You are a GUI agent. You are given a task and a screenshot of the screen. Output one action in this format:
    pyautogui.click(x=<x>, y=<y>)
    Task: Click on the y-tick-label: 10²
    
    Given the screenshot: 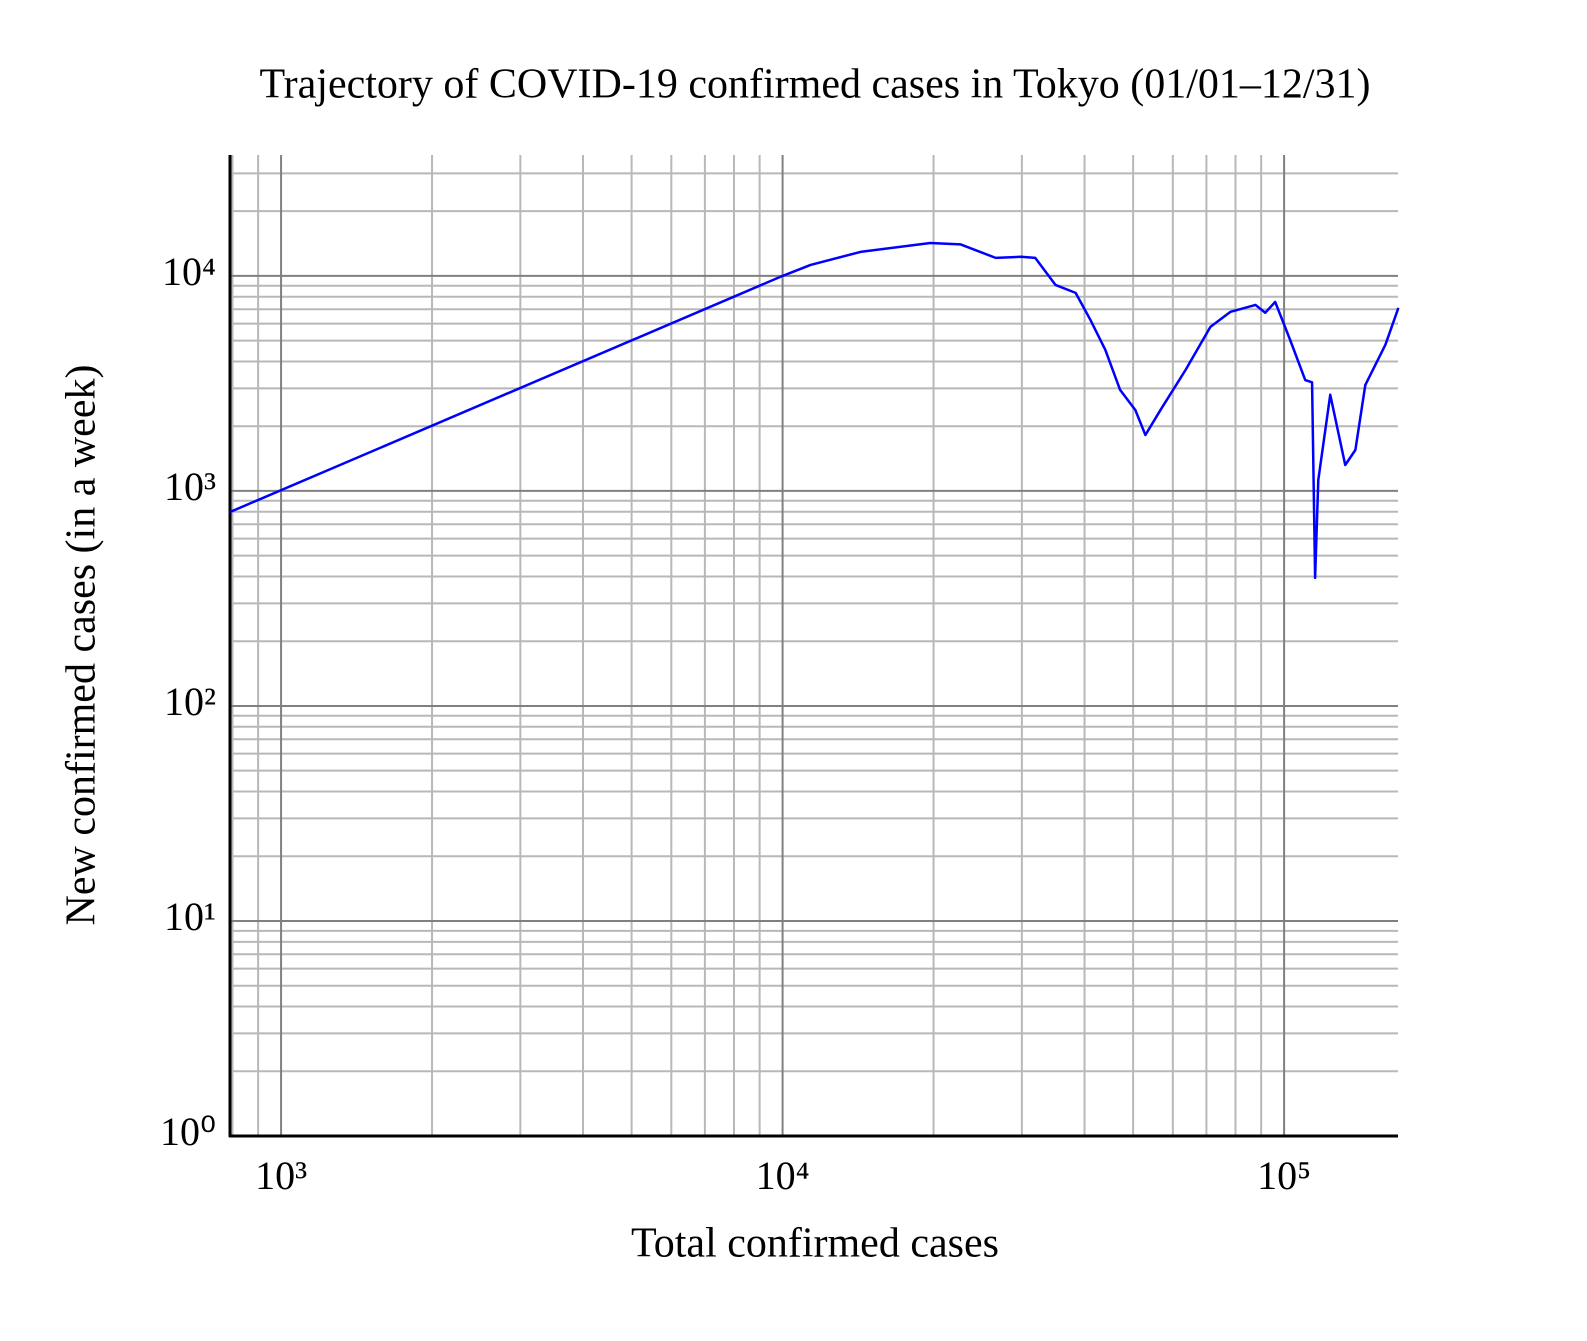 What is the action you would take?
    pyautogui.click(x=190, y=701)
    